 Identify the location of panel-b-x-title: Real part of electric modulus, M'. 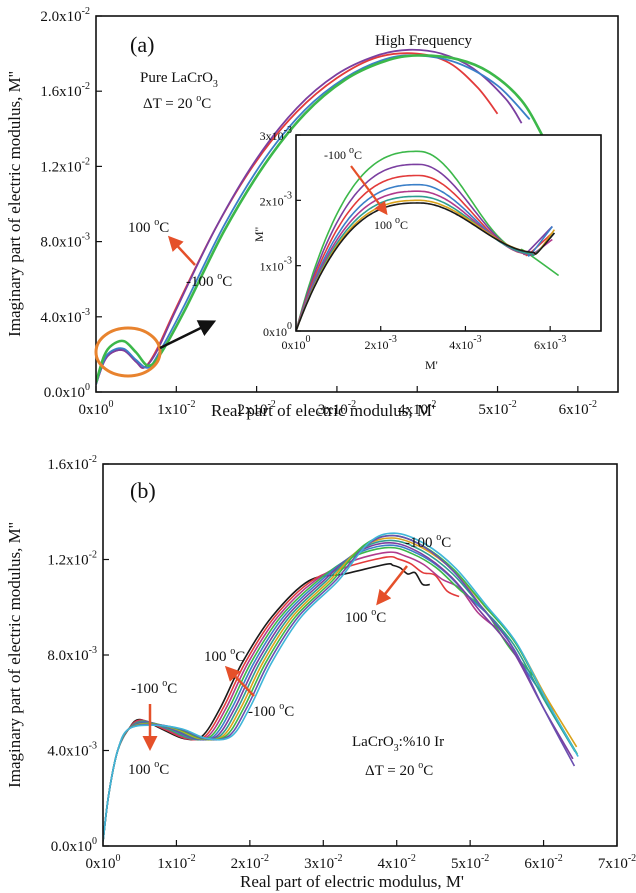
(352, 881).